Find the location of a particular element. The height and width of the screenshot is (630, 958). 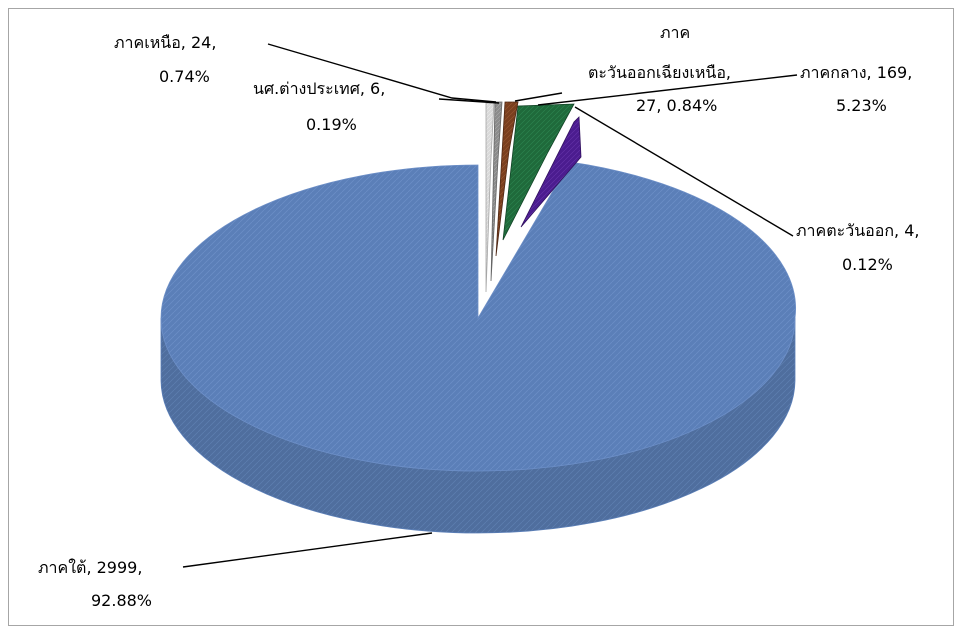

east-label-line2: 0.12% is located at coordinates (867, 264).